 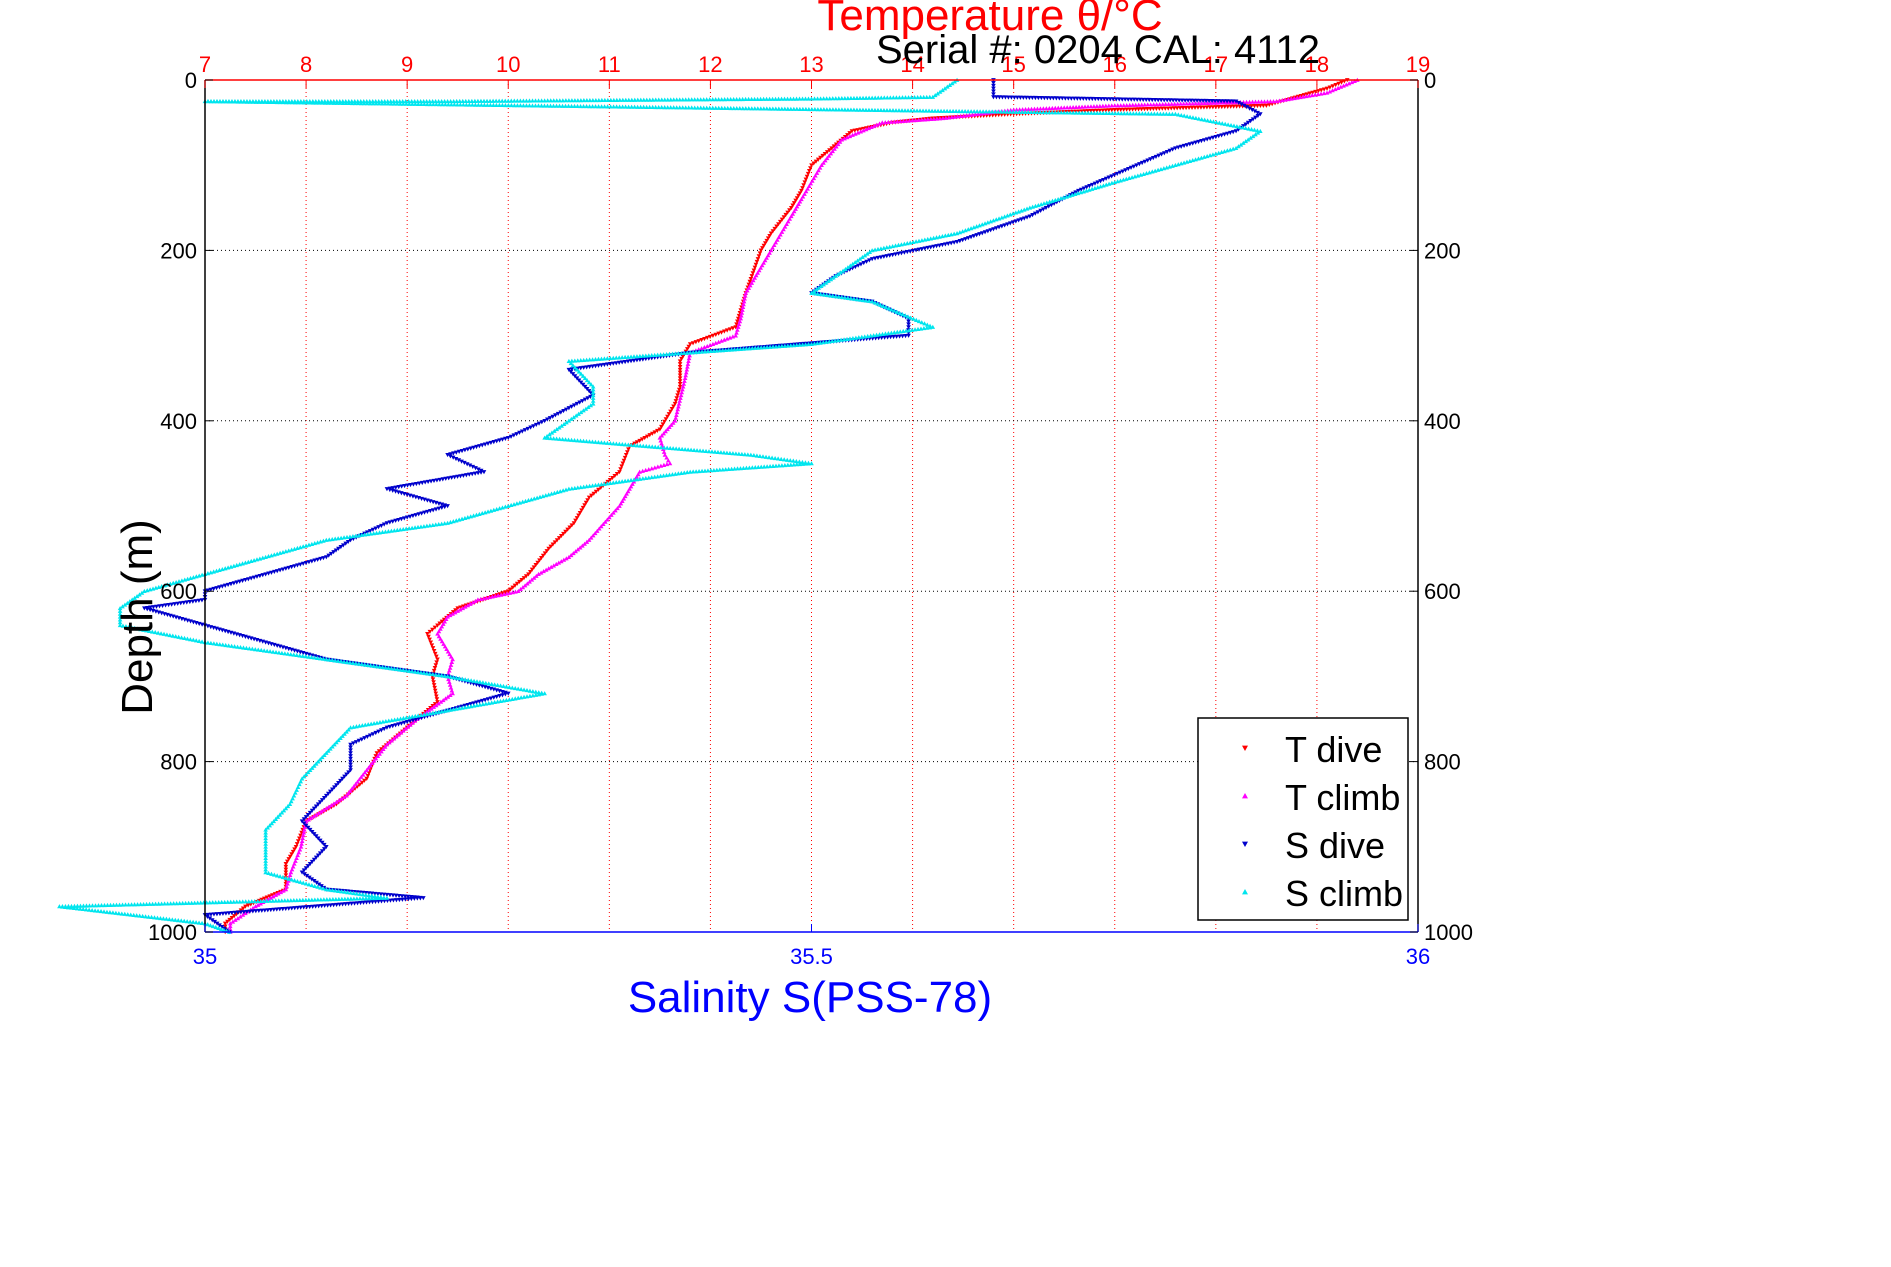 What do you see at coordinates (306, 64) in the screenshot?
I see `temperature-tick-label: 8` at bounding box center [306, 64].